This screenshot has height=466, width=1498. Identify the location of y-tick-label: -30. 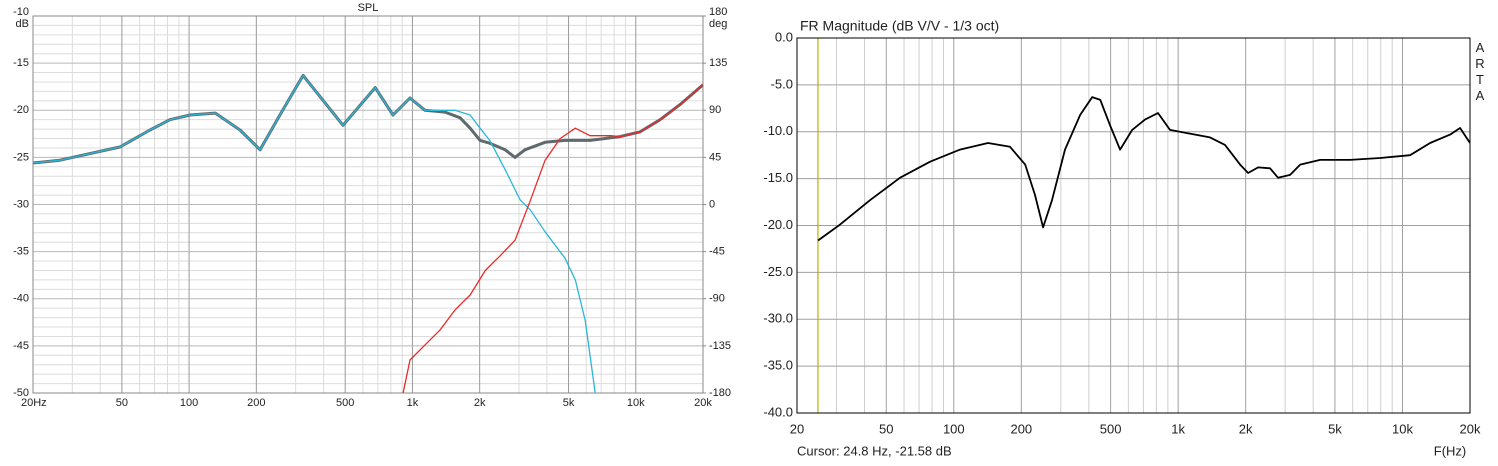
(21, 204).